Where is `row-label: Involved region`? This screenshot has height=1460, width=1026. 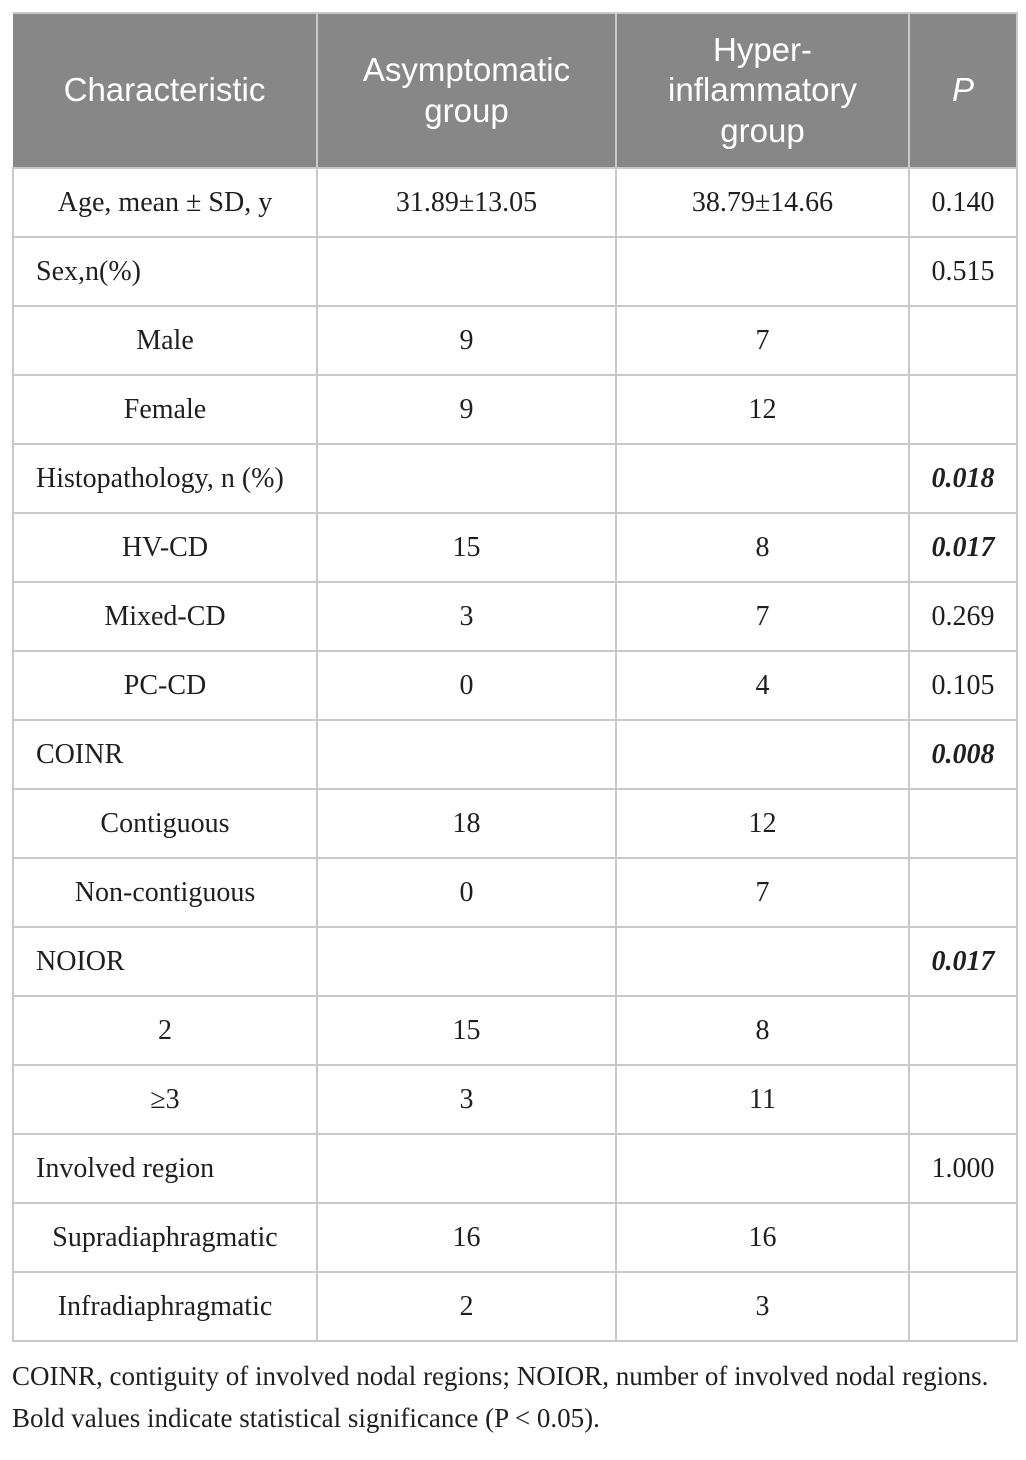 row-label: Involved region is located at coordinates (165, 1168).